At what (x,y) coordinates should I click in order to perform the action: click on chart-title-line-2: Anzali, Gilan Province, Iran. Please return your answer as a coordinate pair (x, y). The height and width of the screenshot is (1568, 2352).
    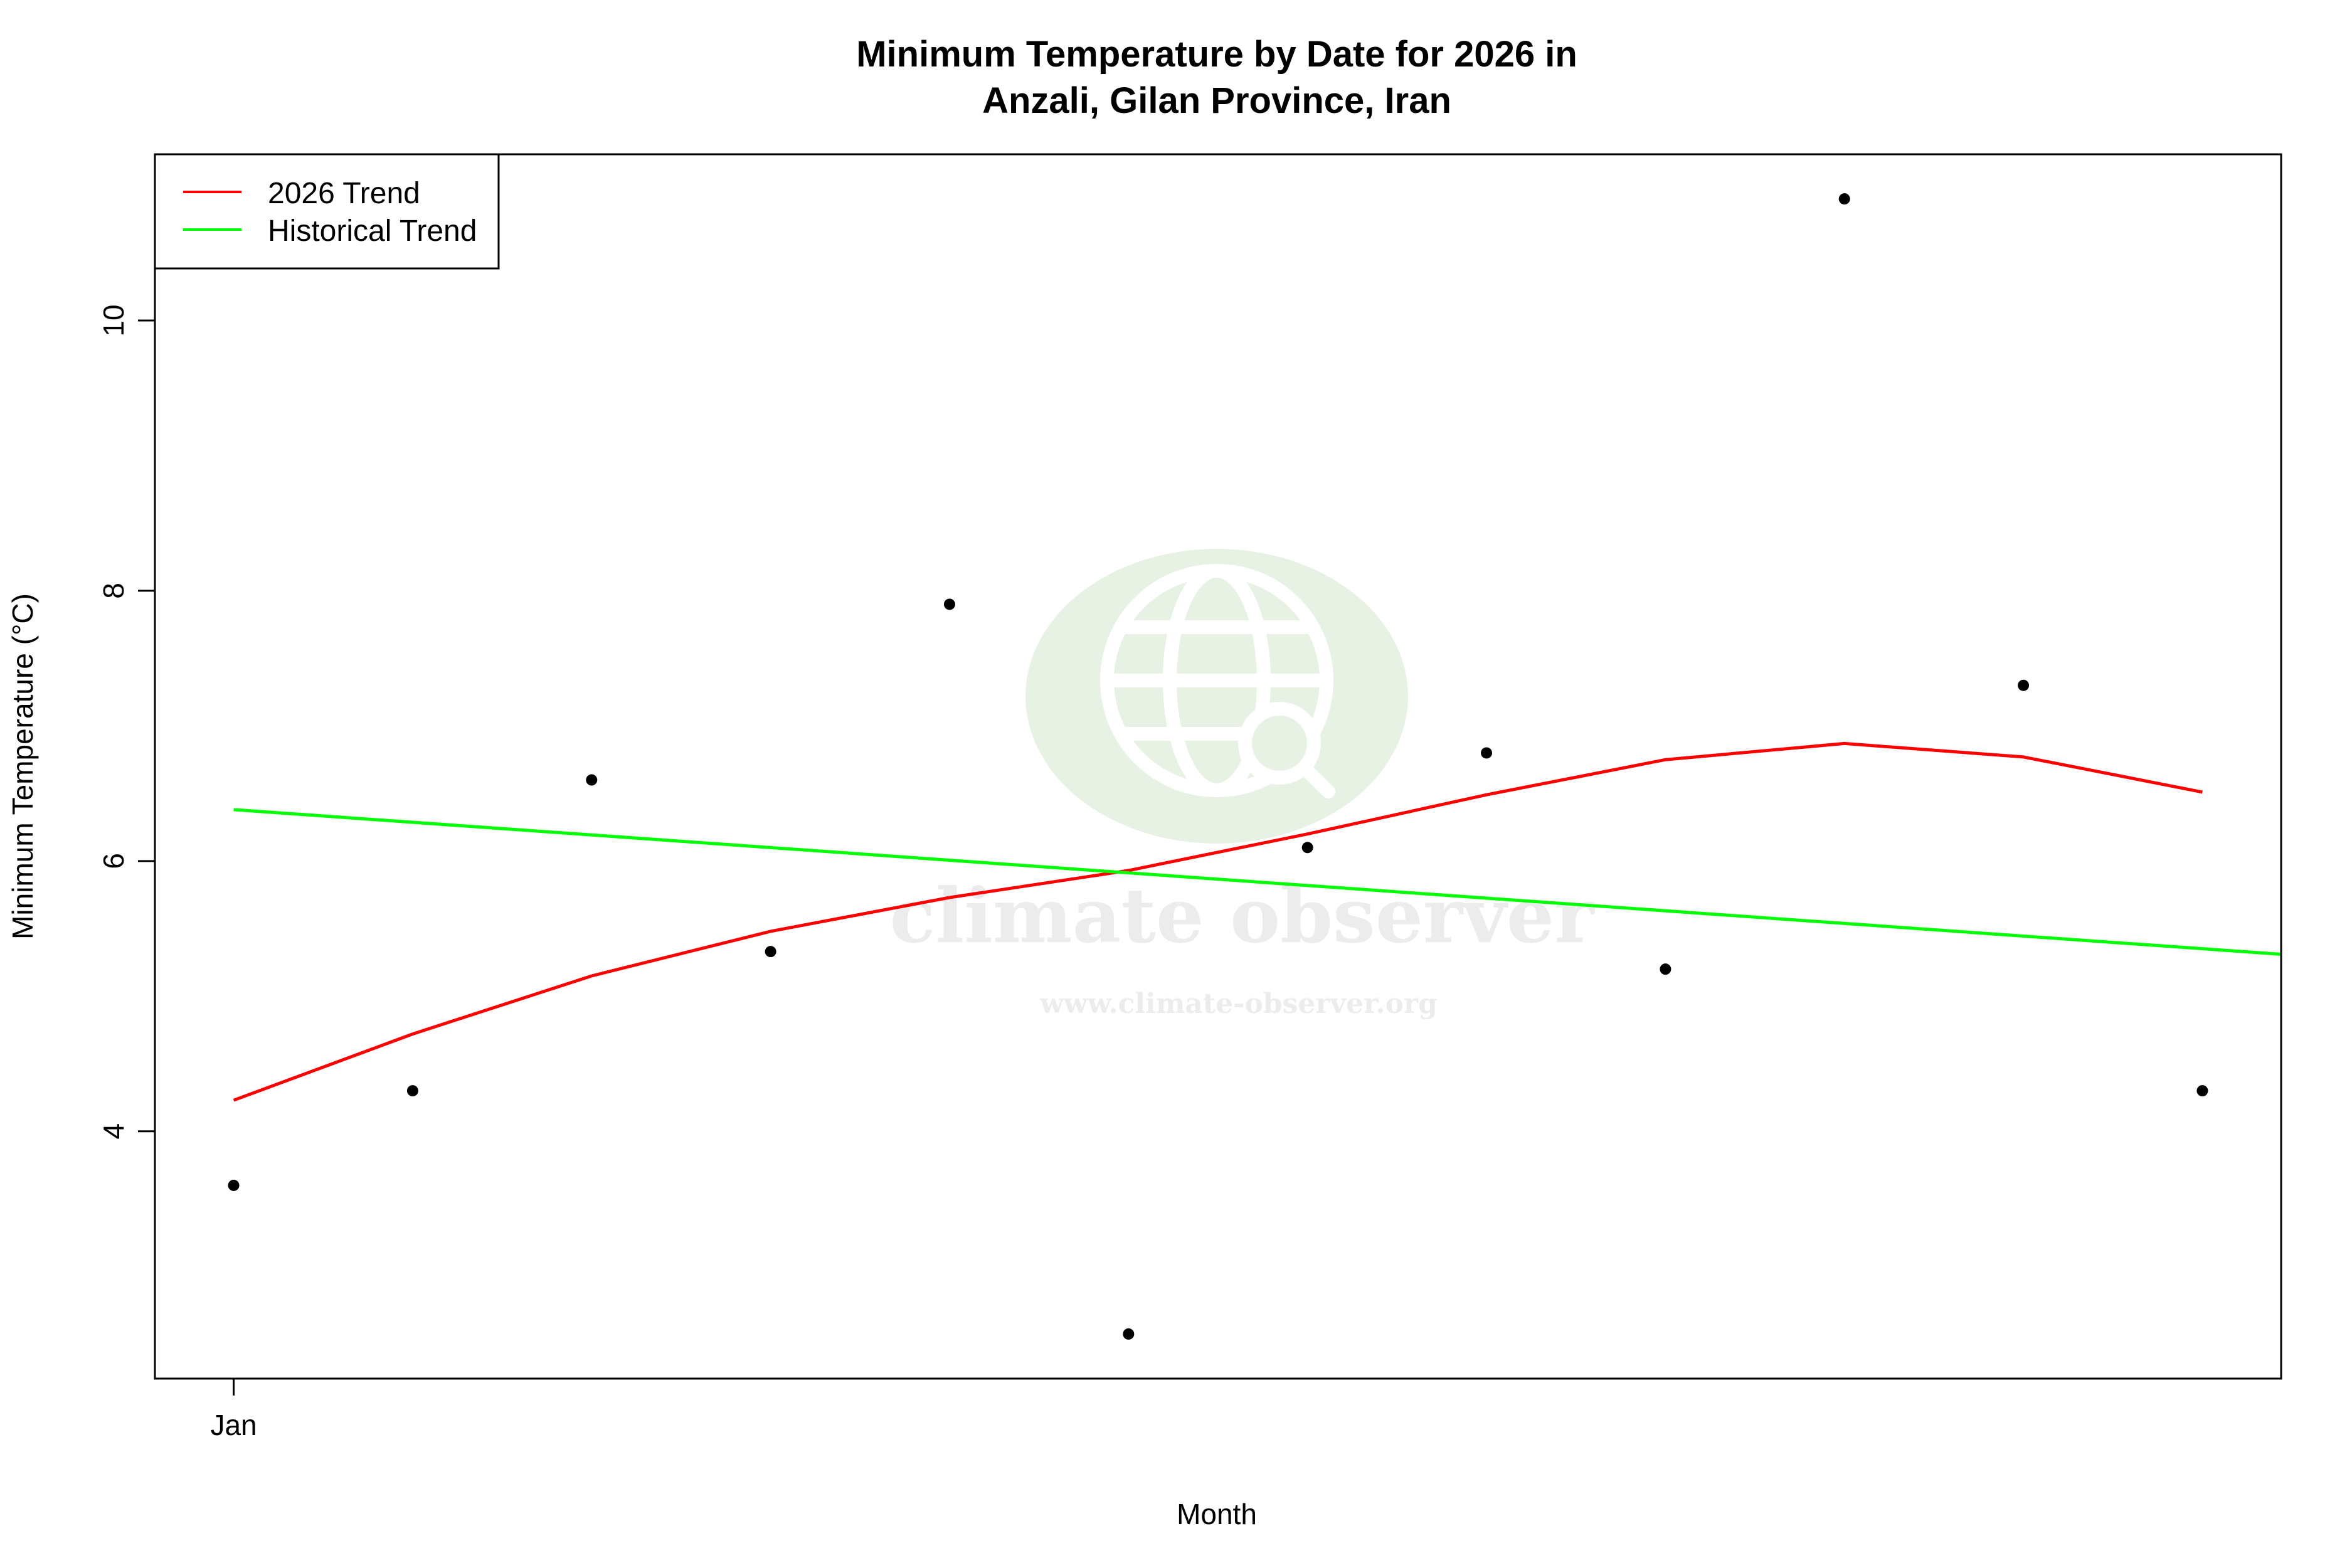
    Looking at the image, I should click on (1216, 101).